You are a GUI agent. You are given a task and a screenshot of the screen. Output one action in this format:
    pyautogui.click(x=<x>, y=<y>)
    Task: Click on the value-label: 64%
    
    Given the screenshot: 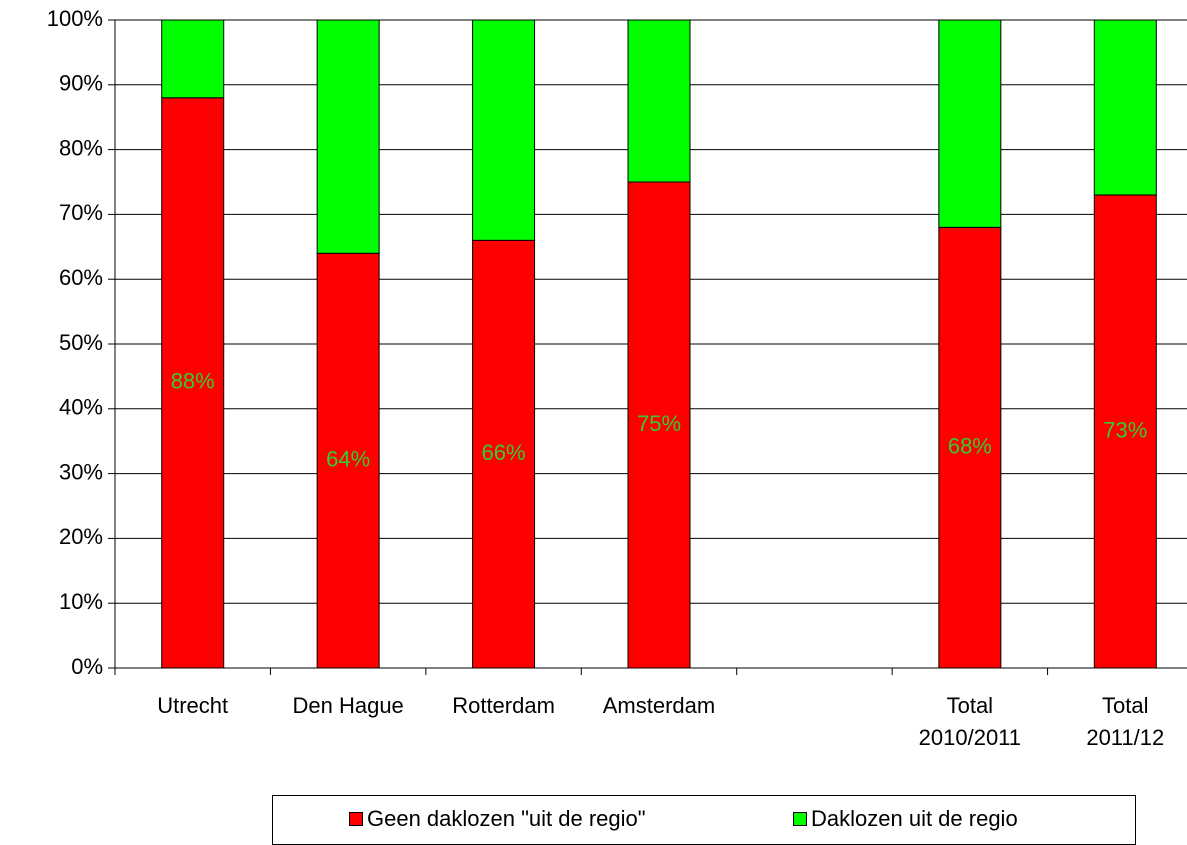 What is the action you would take?
    pyautogui.click(x=348, y=458)
    